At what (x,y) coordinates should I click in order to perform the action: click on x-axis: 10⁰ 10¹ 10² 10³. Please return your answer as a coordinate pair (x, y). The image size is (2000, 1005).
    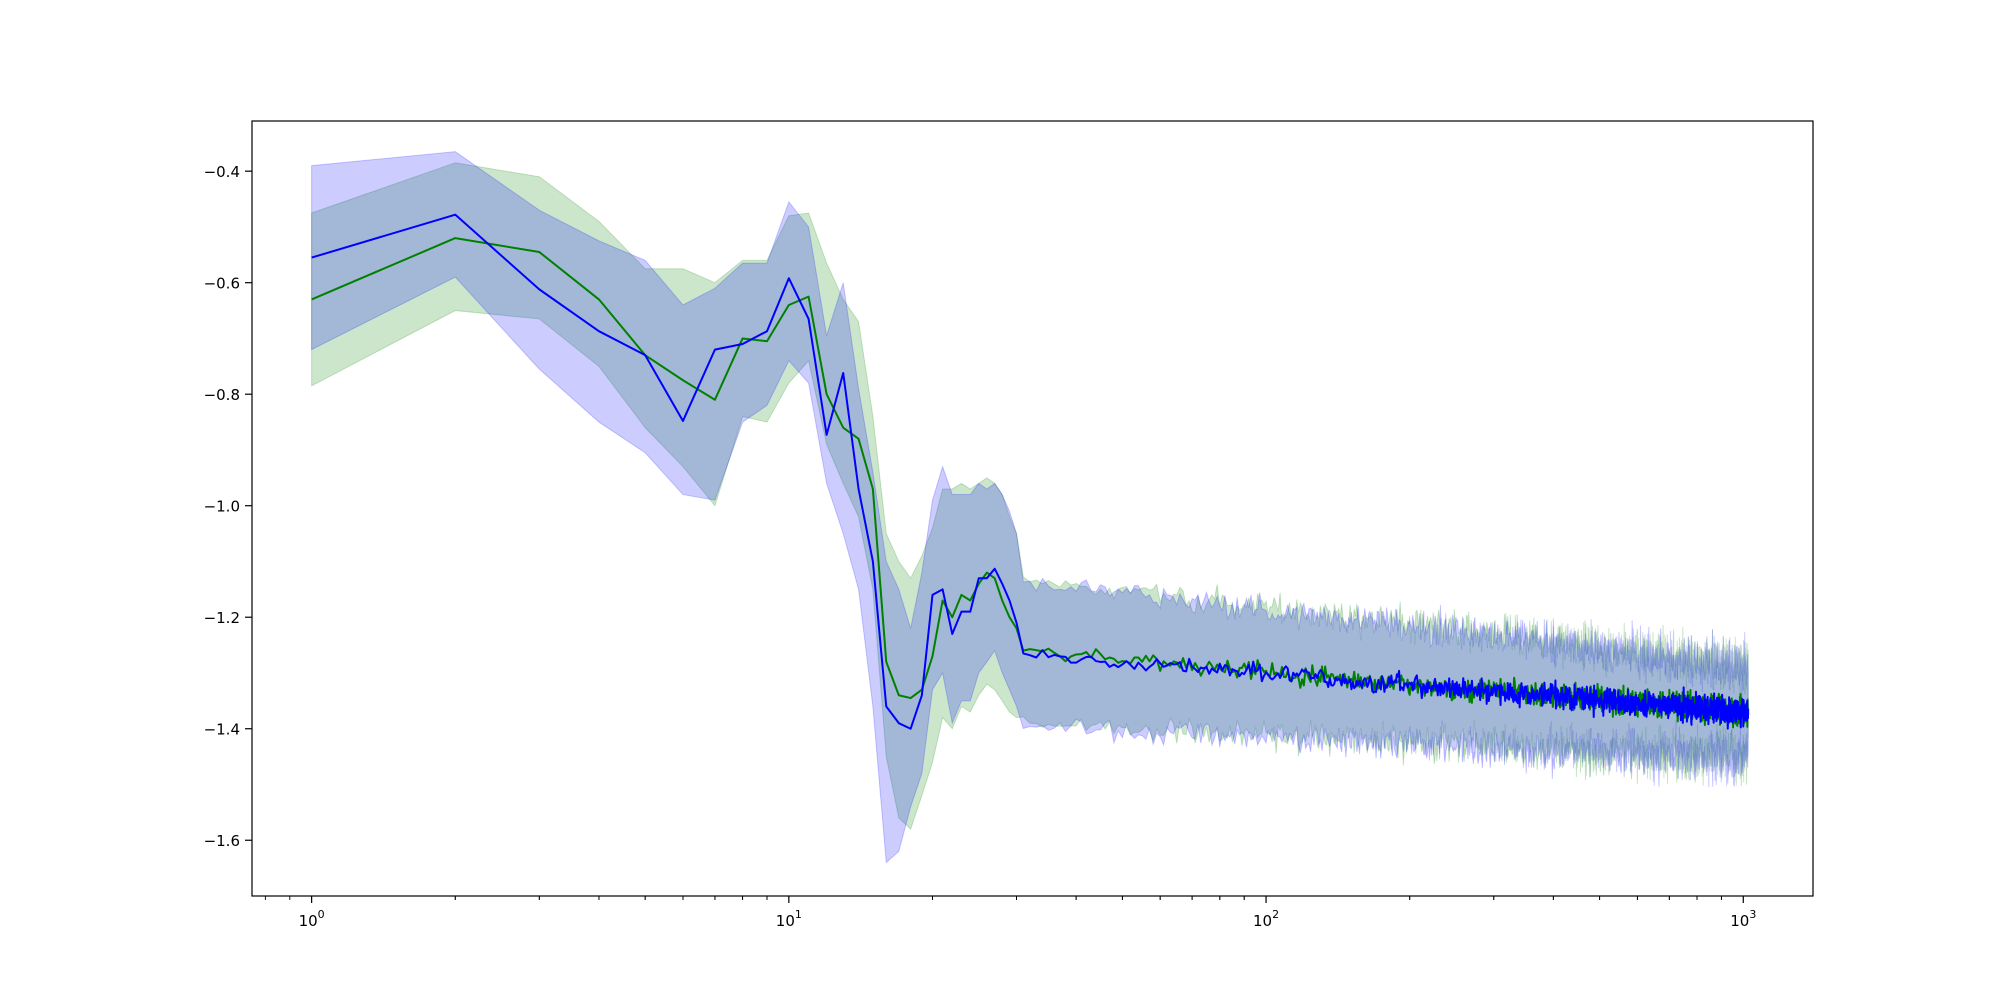
    Looking at the image, I should click on (1010, 913).